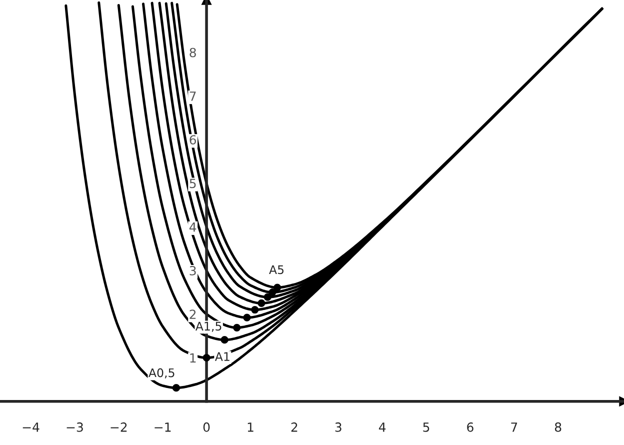  What do you see at coordinates (514, 427) in the screenshot?
I see `x-tick-label: 7` at bounding box center [514, 427].